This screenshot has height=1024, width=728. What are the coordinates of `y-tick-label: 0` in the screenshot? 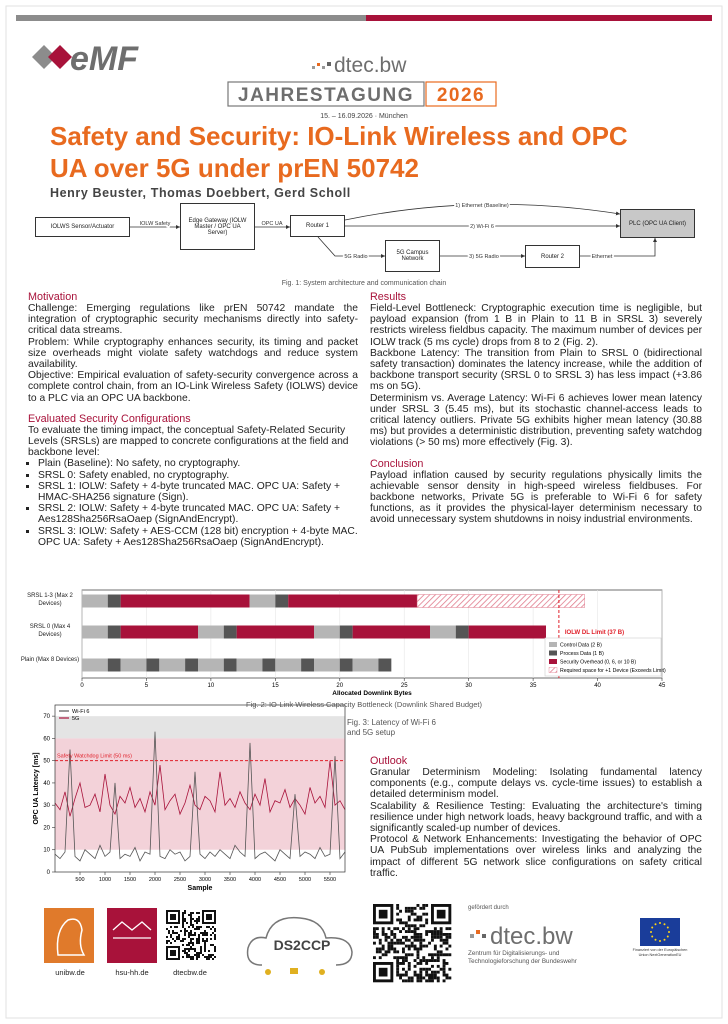 It's located at (49, 873).